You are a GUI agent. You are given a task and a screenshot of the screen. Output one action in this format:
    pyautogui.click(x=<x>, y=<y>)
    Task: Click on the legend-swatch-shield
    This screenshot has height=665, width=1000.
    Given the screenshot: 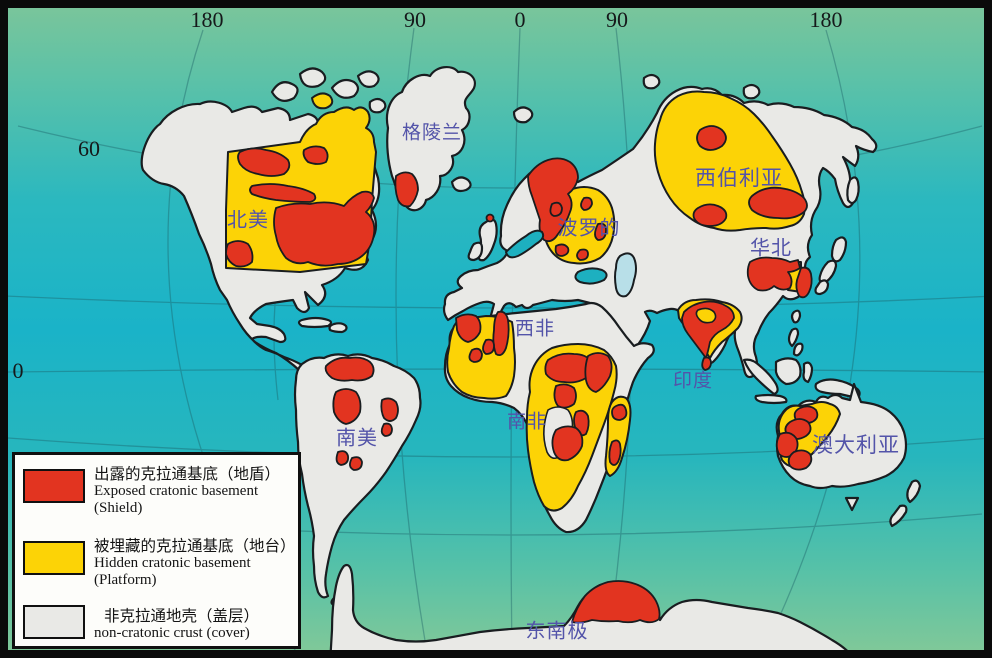 What is the action you would take?
    pyautogui.click(x=54, y=486)
    